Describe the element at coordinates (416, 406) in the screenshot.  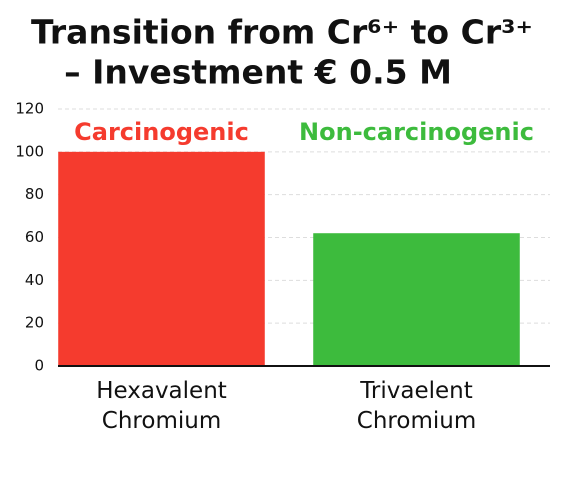
I see `x-tick-label: Trivaelent Chromium` at that location.